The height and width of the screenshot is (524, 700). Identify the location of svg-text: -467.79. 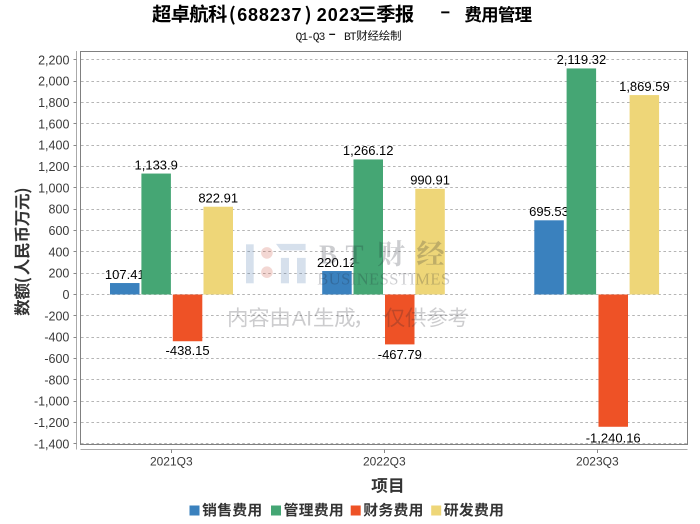
(400, 354).